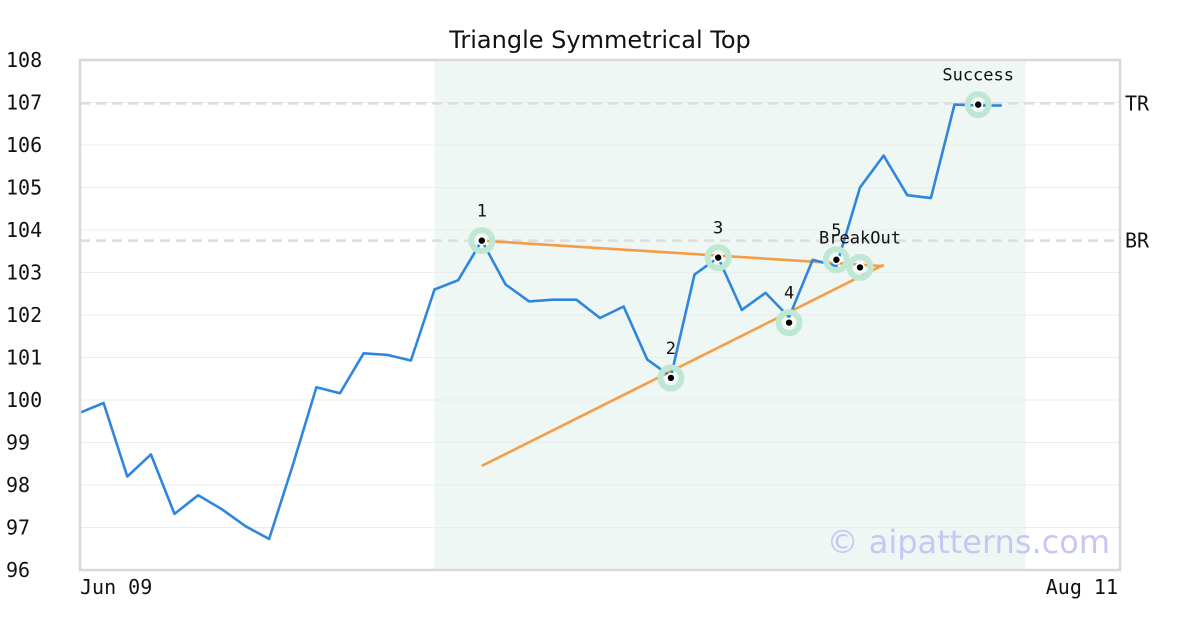  I want to click on point-label: 3, so click(718, 229).